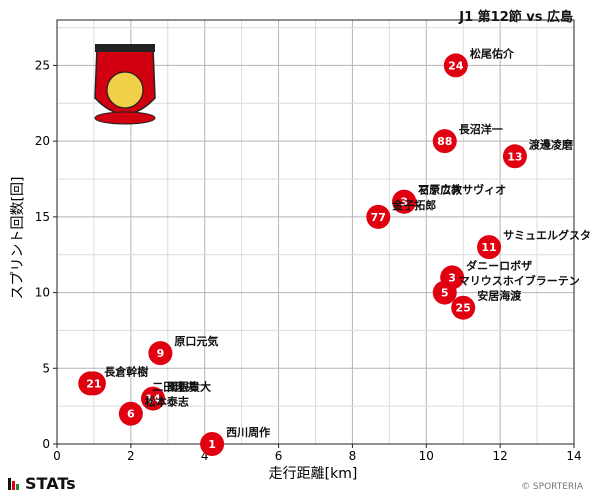 This screenshot has width=591, height=496. Describe the element at coordinates (42, 141) in the screenshot. I see `y-tick-label: 20` at that location.